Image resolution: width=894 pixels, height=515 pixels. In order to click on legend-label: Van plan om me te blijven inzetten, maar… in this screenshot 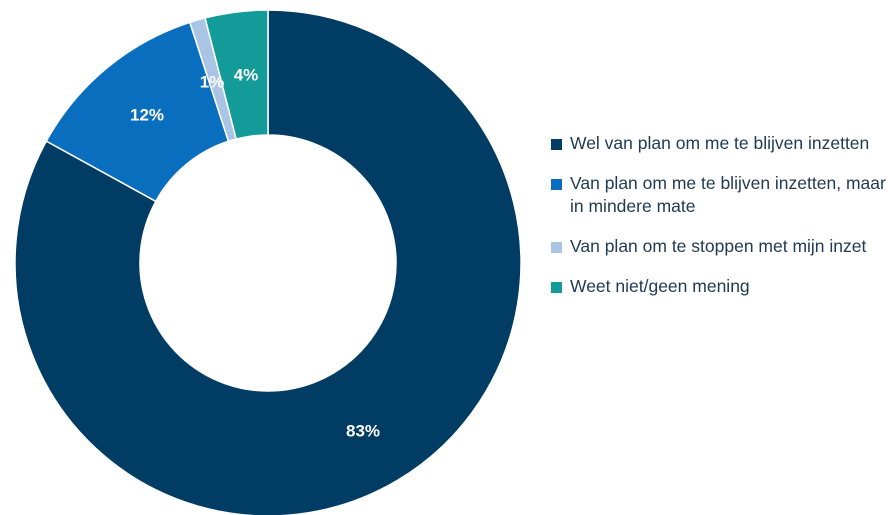, I will do `click(728, 194)`.